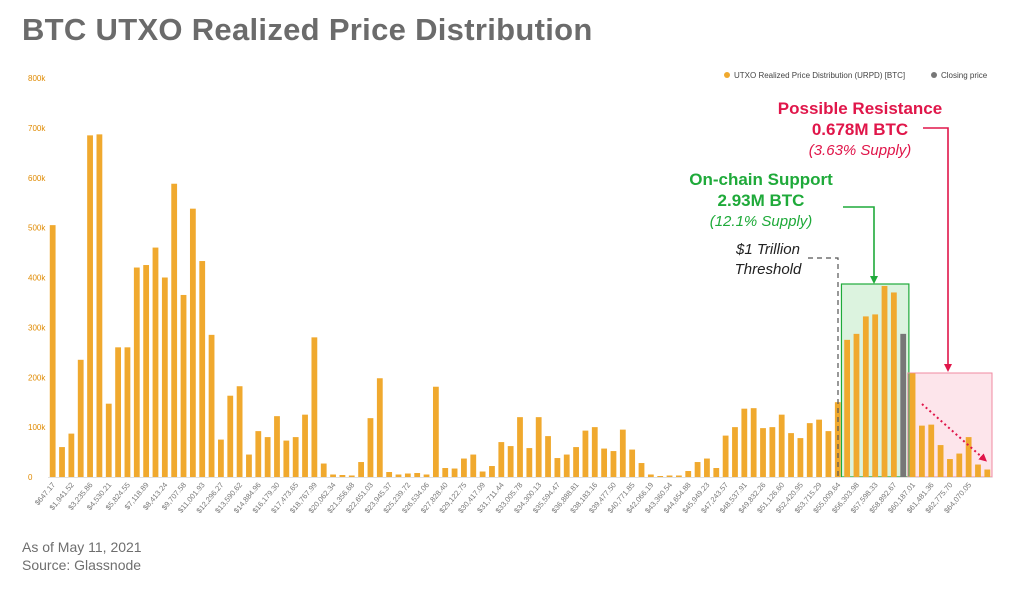  What do you see at coordinates (37, 128) in the screenshot?
I see `y-tick-label: 700k` at bounding box center [37, 128].